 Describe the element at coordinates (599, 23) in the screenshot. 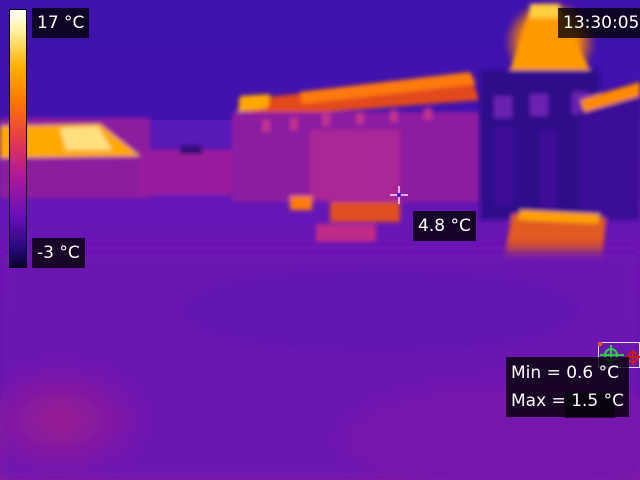

I see `clock-readout: 13:30:05` at that location.